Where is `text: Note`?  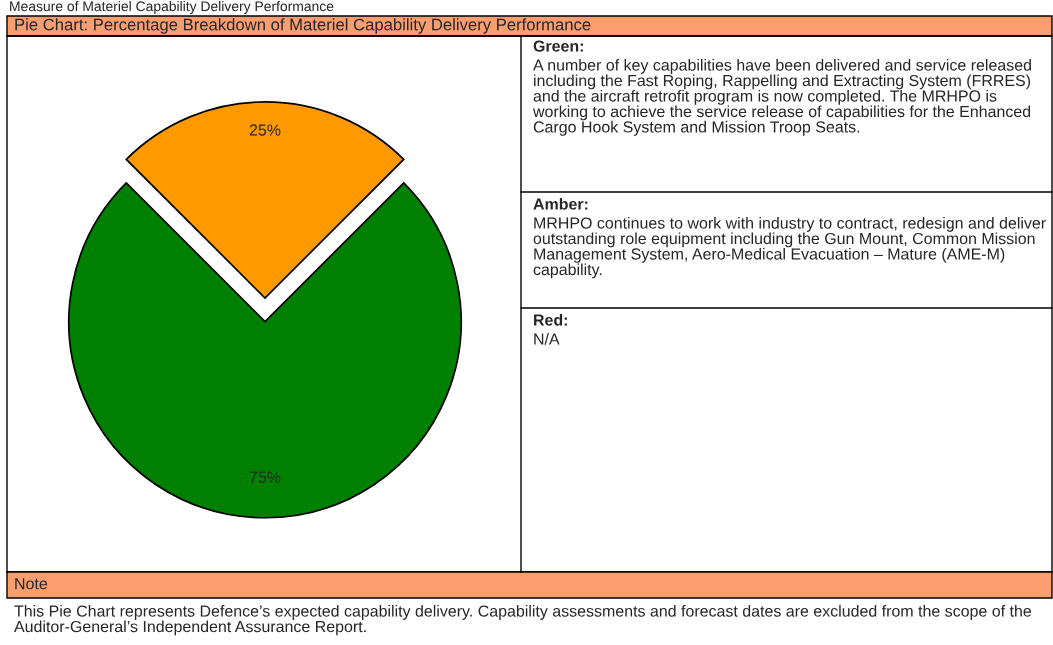 text: Note is located at coordinates (31, 584).